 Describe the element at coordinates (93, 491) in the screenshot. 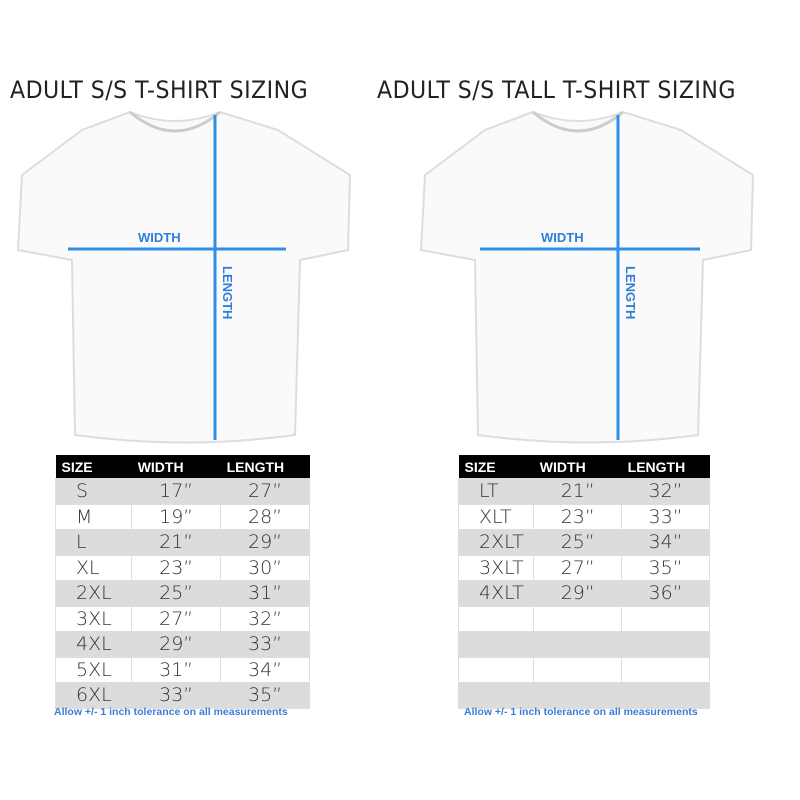

I see `table-cell: S` at that location.